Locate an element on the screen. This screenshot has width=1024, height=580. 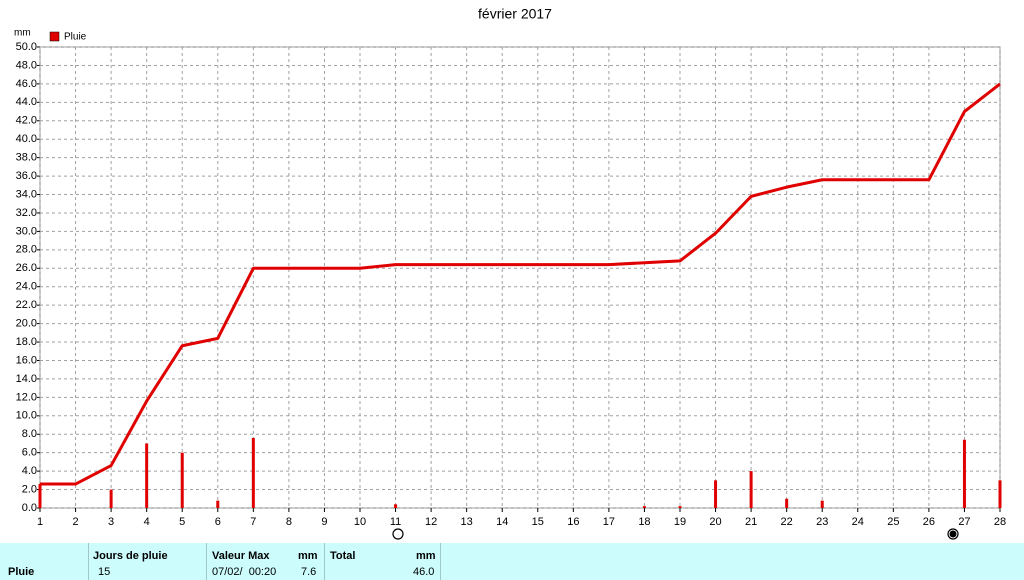
x-tick-label: 15 is located at coordinates (538, 522).